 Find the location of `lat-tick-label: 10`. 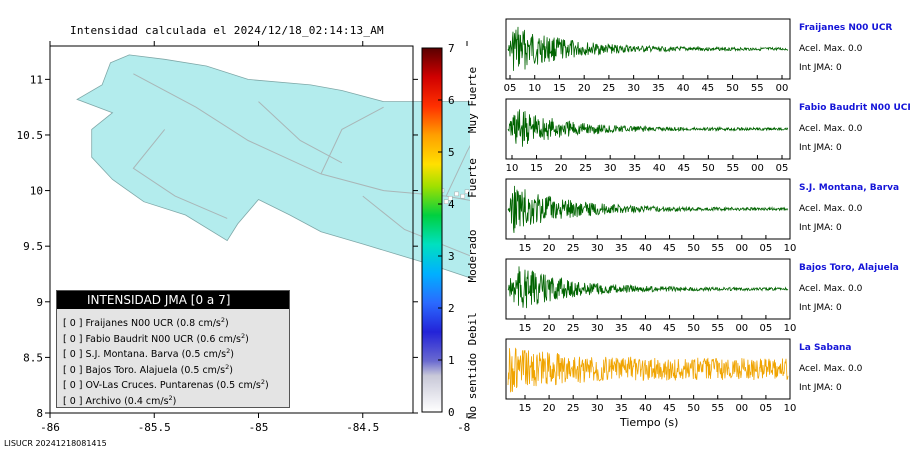

lat-tick-label: 10 is located at coordinates (36, 191).